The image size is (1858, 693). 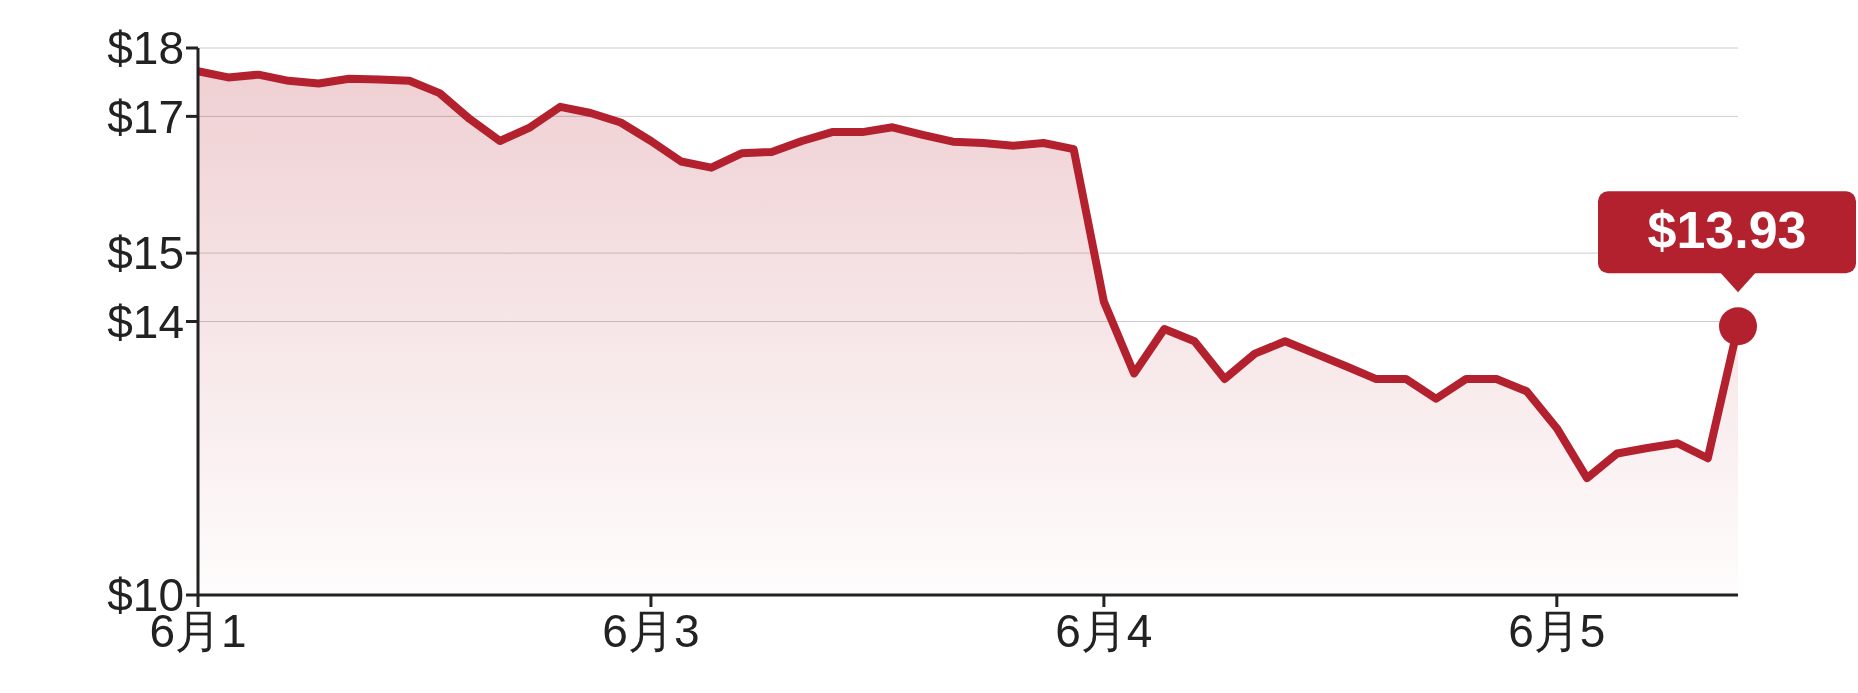 What do you see at coordinates (1727, 230) in the screenshot?
I see `annotation: $13.93` at bounding box center [1727, 230].